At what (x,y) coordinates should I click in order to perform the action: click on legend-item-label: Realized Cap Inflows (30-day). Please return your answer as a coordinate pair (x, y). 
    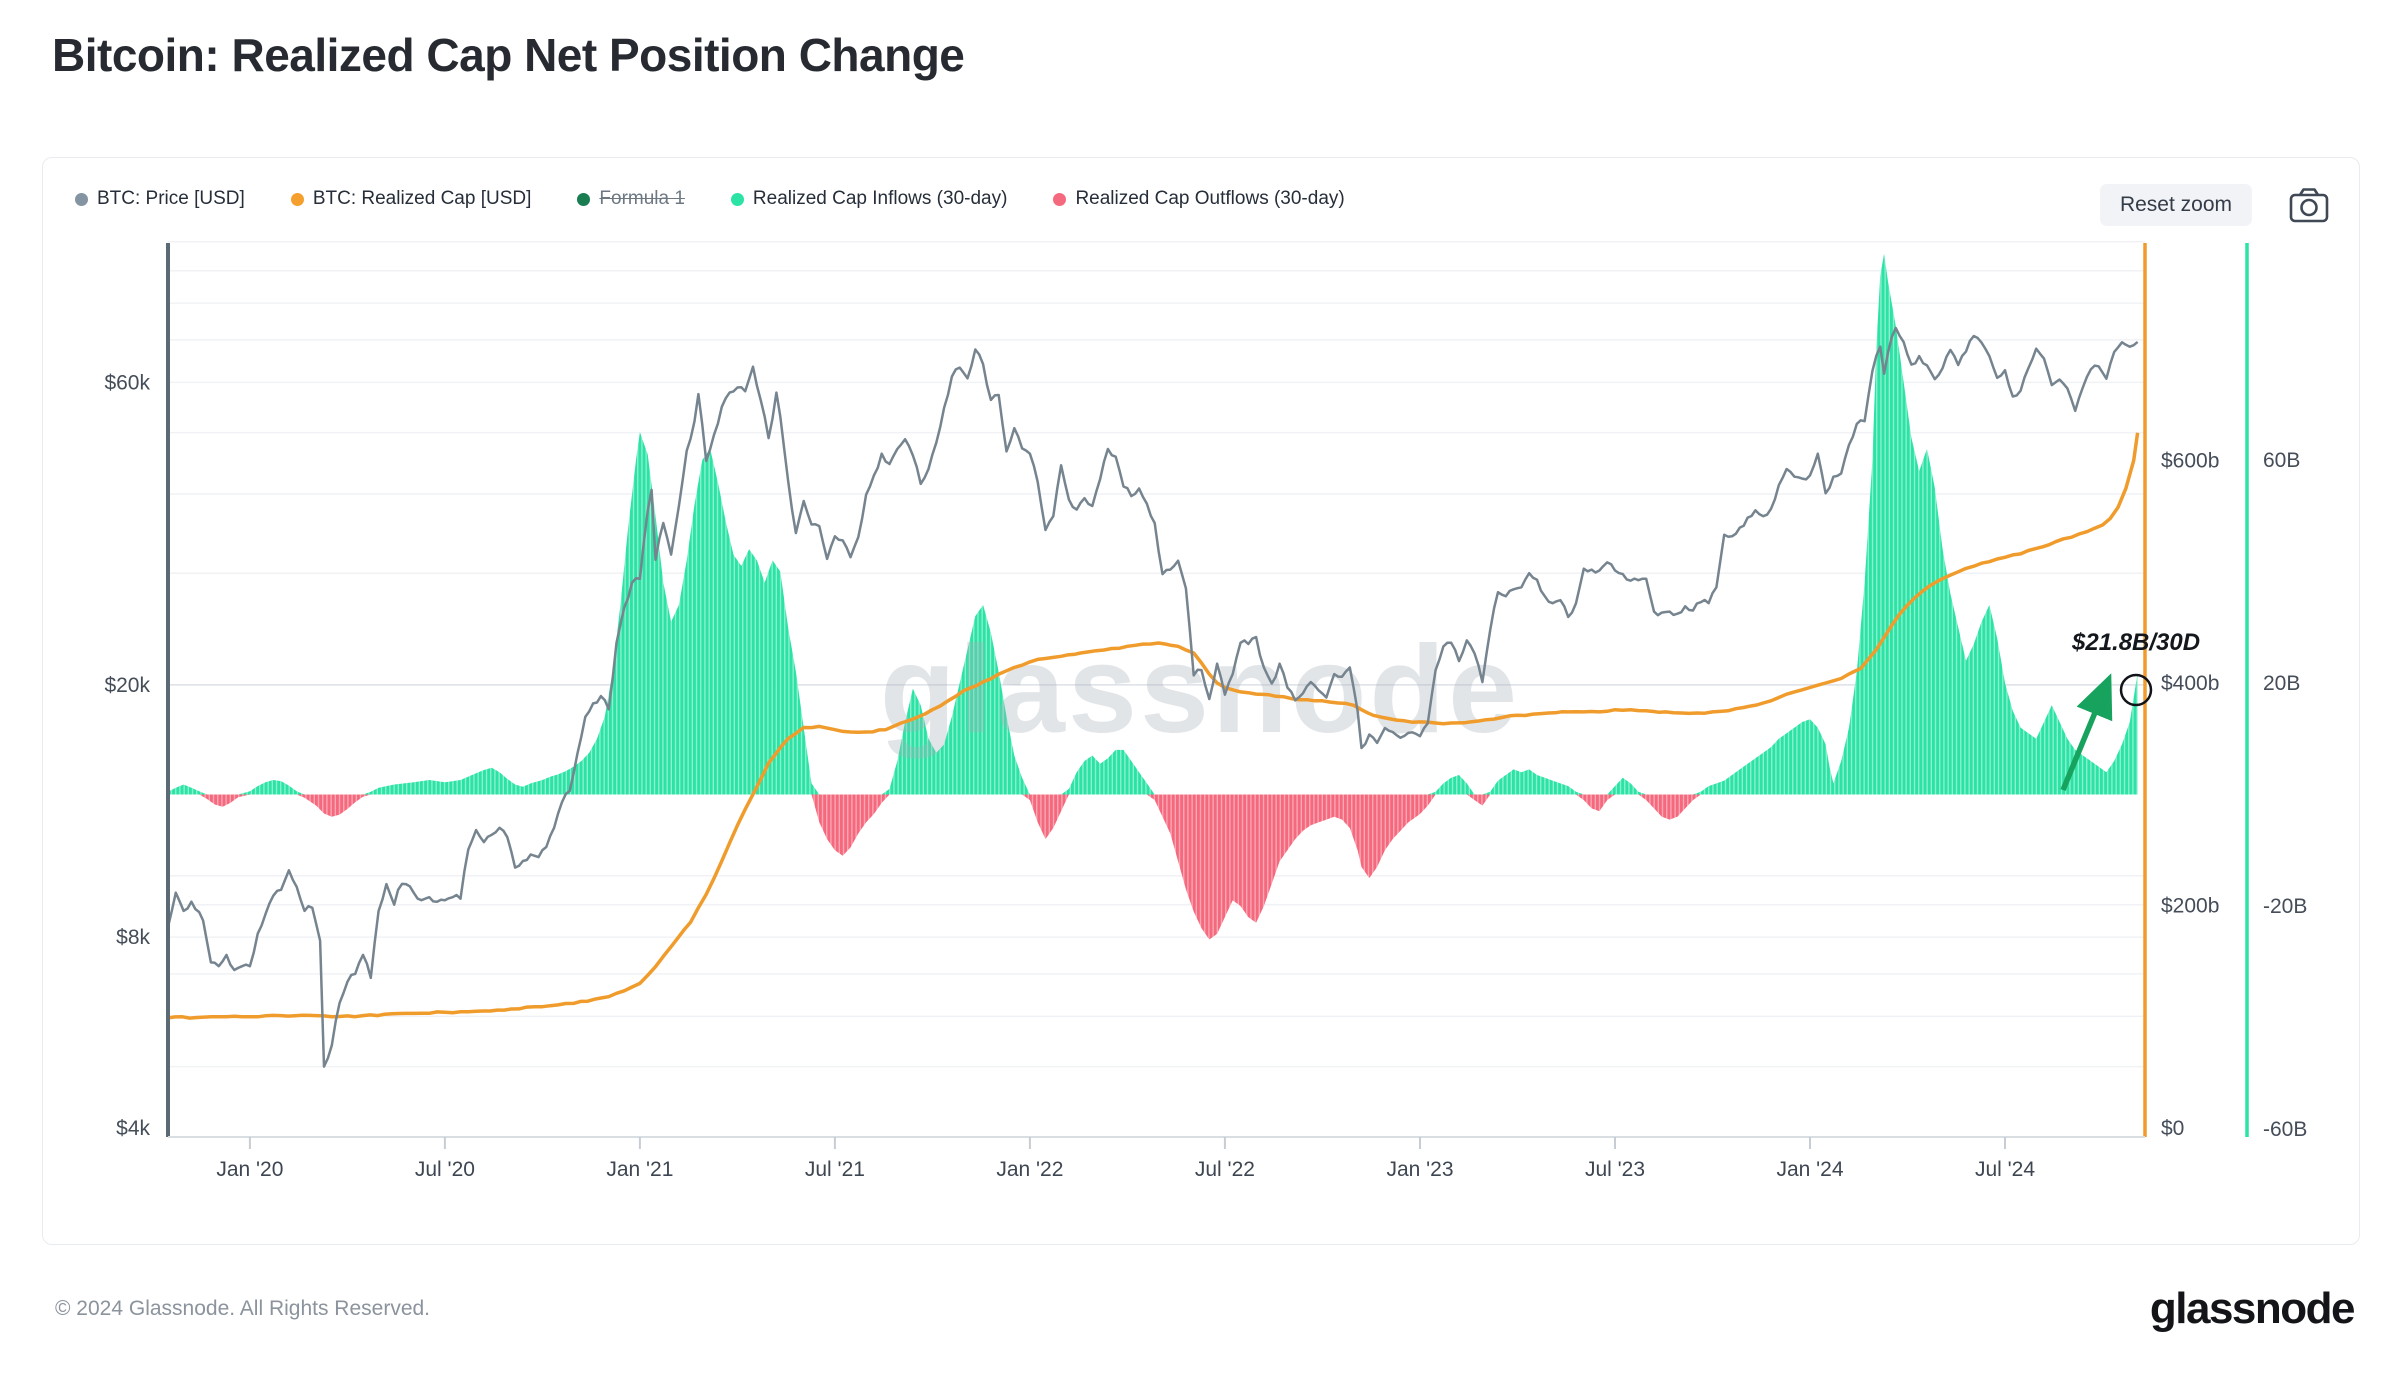
    Looking at the image, I should click on (880, 198).